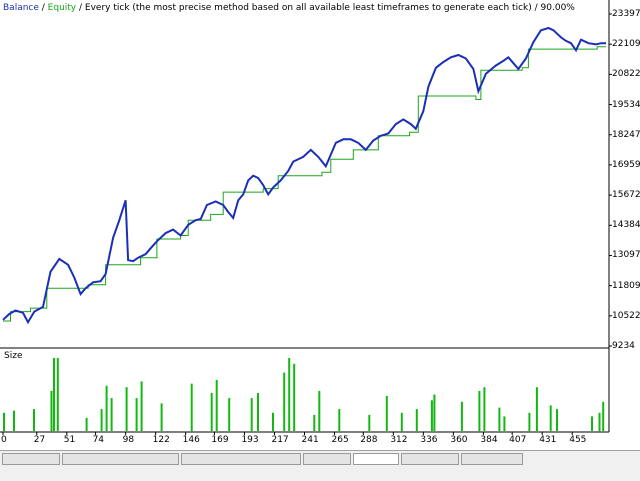  I want to click on x-tick-label: 455, so click(578, 440).